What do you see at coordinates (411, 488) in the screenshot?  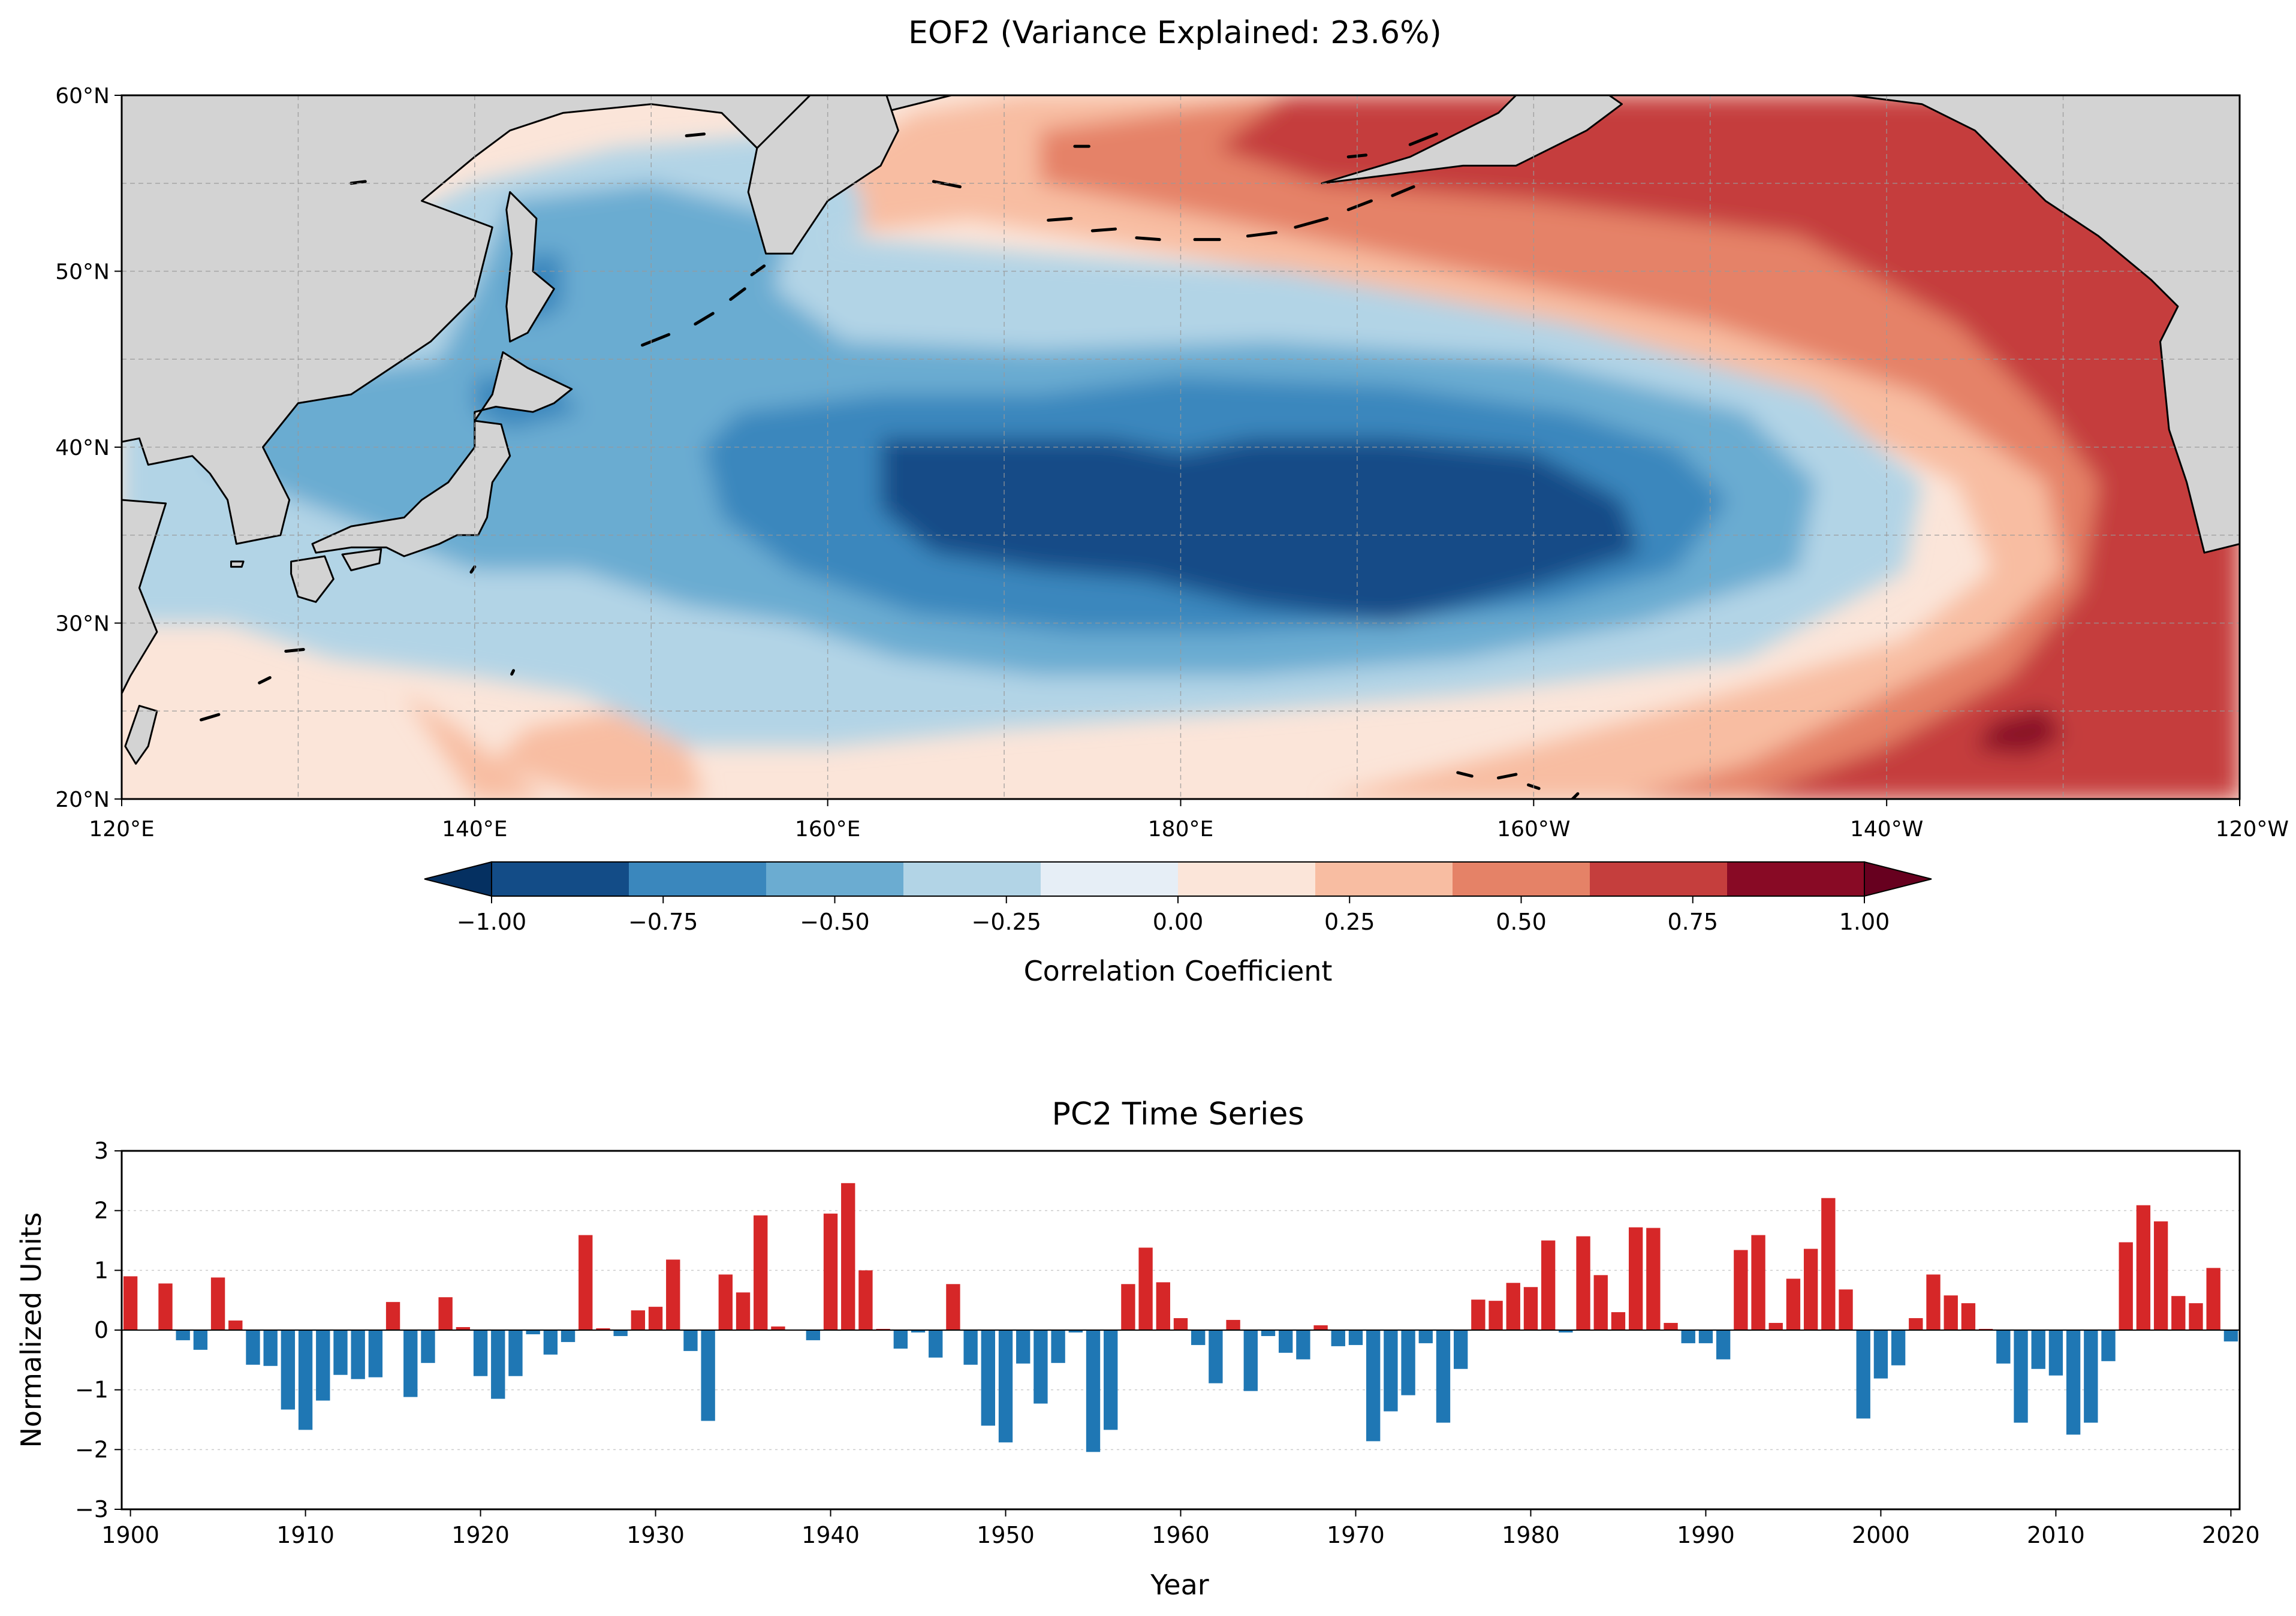 I see `honshu` at bounding box center [411, 488].